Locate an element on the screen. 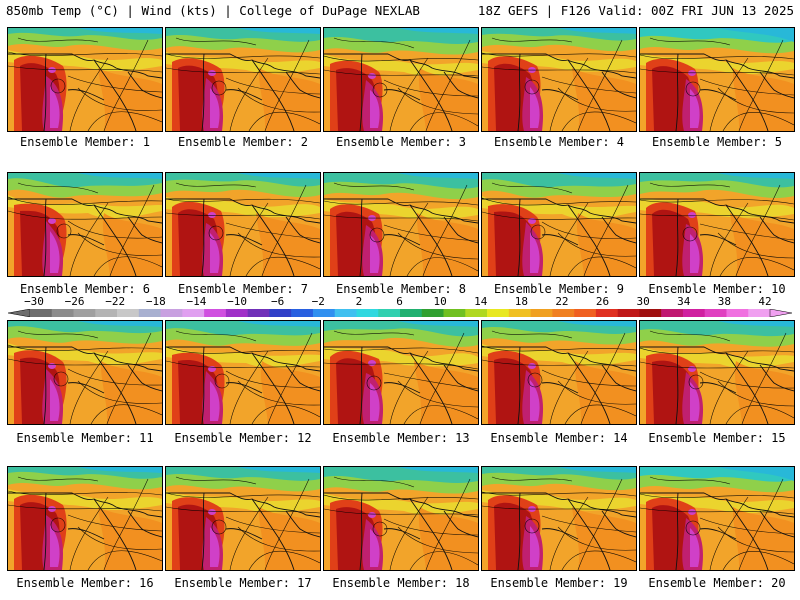  ensemble-member-label: Ensemble Member: 12 is located at coordinates (243, 438).